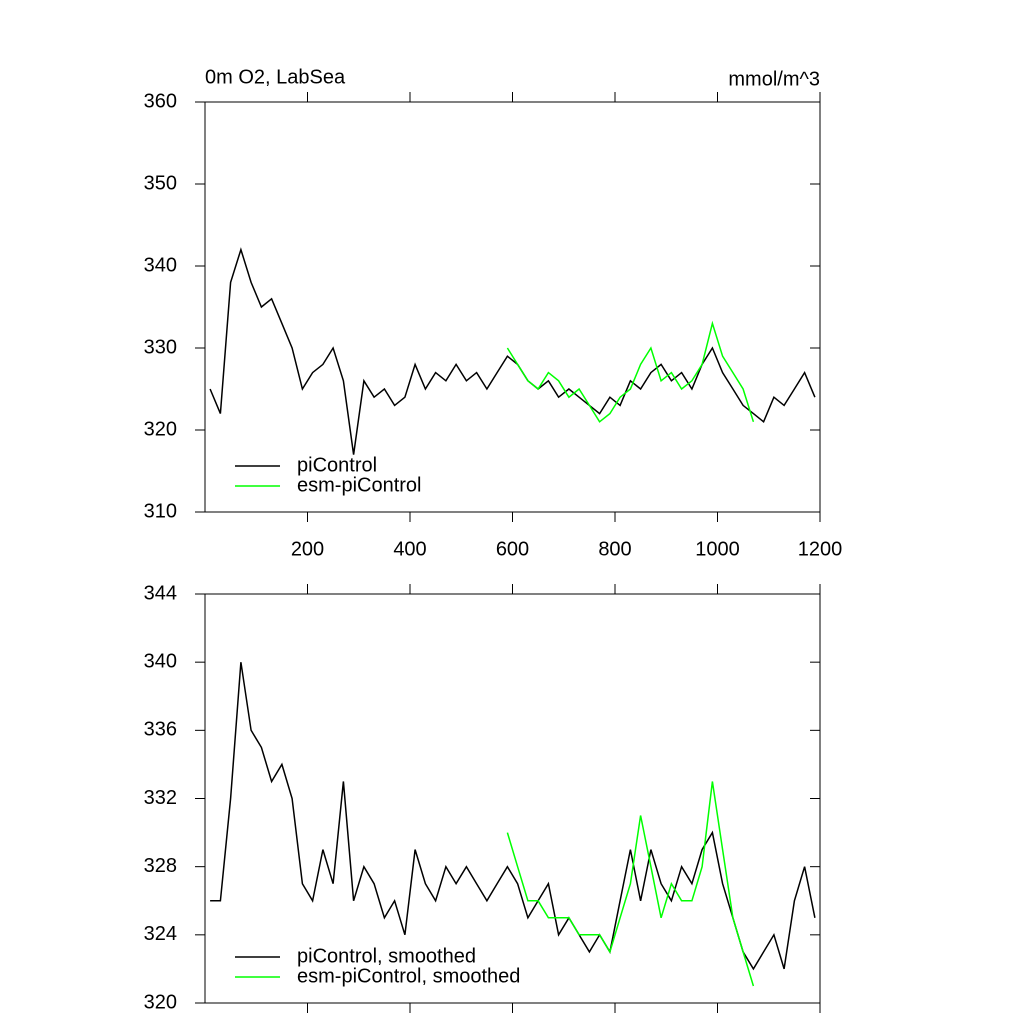 Image resolution: width=1024 pixels, height=1024 pixels. I want to click on x-tick-label: 800, so click(614, 549).